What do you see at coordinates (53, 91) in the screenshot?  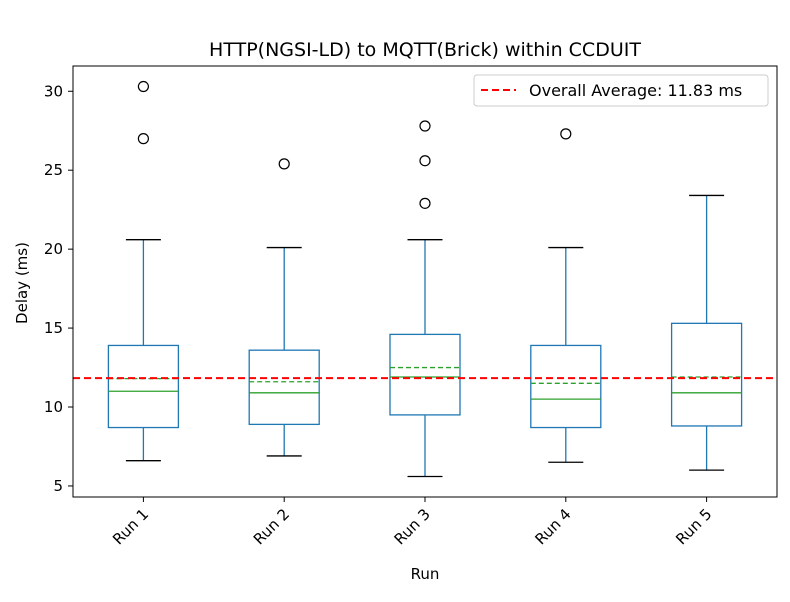 I see `y-tick-label-30: 30` at bounding box center [53, 91].